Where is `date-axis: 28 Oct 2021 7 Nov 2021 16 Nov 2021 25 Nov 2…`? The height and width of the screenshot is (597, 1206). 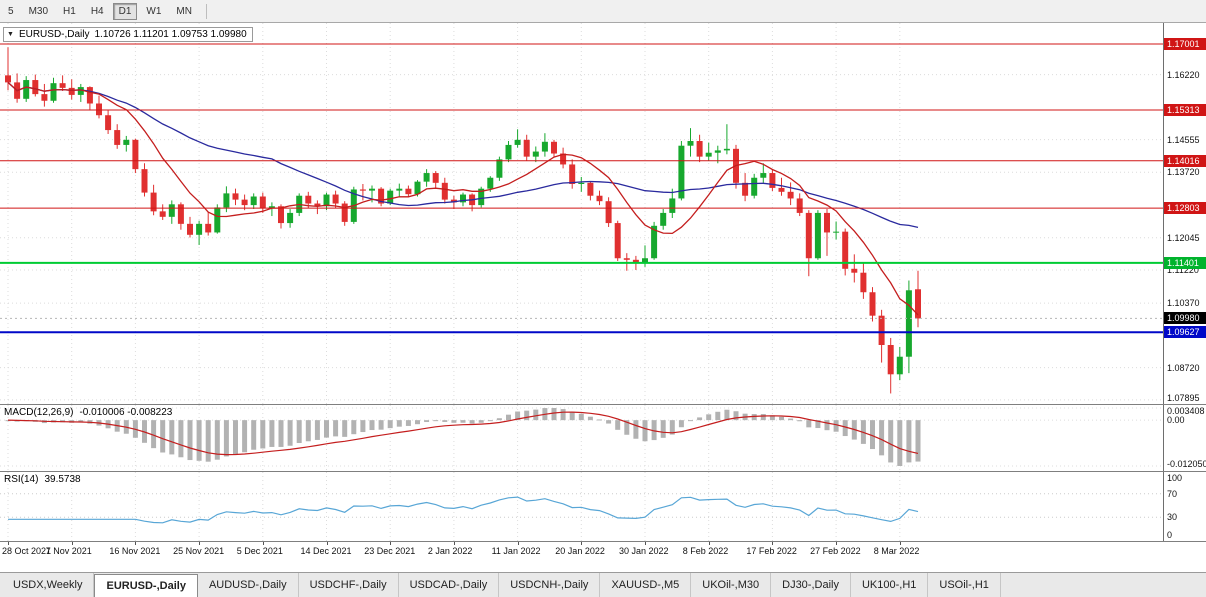 date-axis: 28 Oct 2021 7 Nov 2021 16 Nov 2021 25 Nov 2… is located at coordinates (603, 557).